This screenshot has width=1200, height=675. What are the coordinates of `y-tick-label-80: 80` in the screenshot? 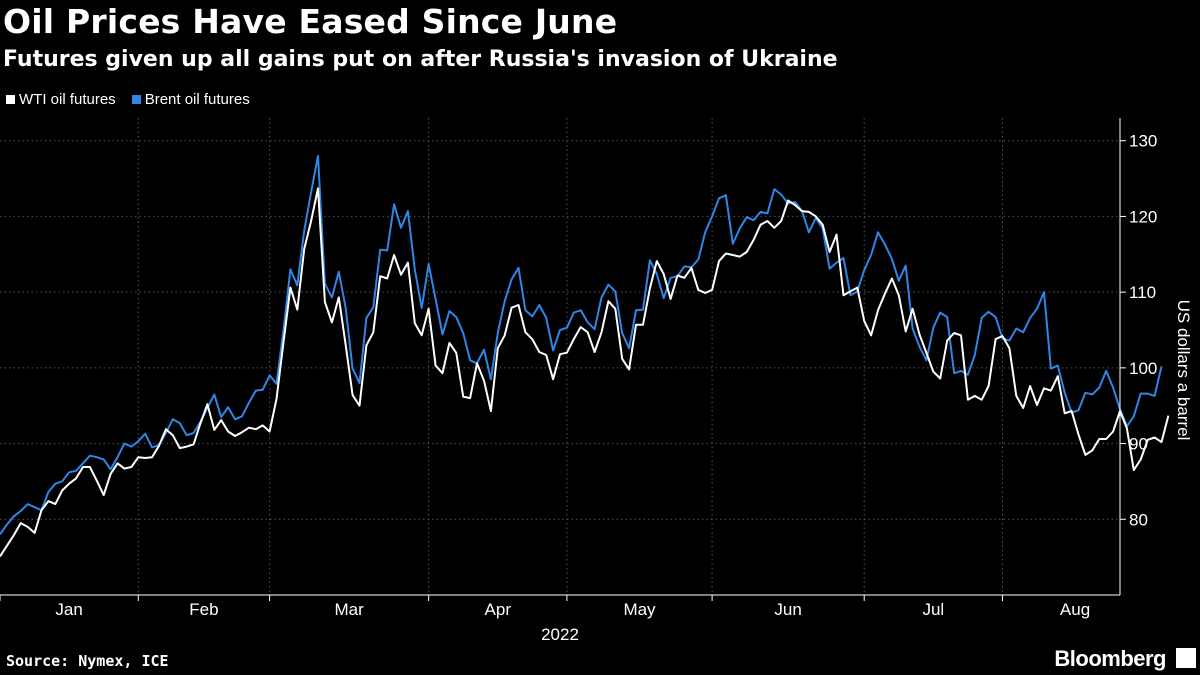 It's located at (1138, 519).